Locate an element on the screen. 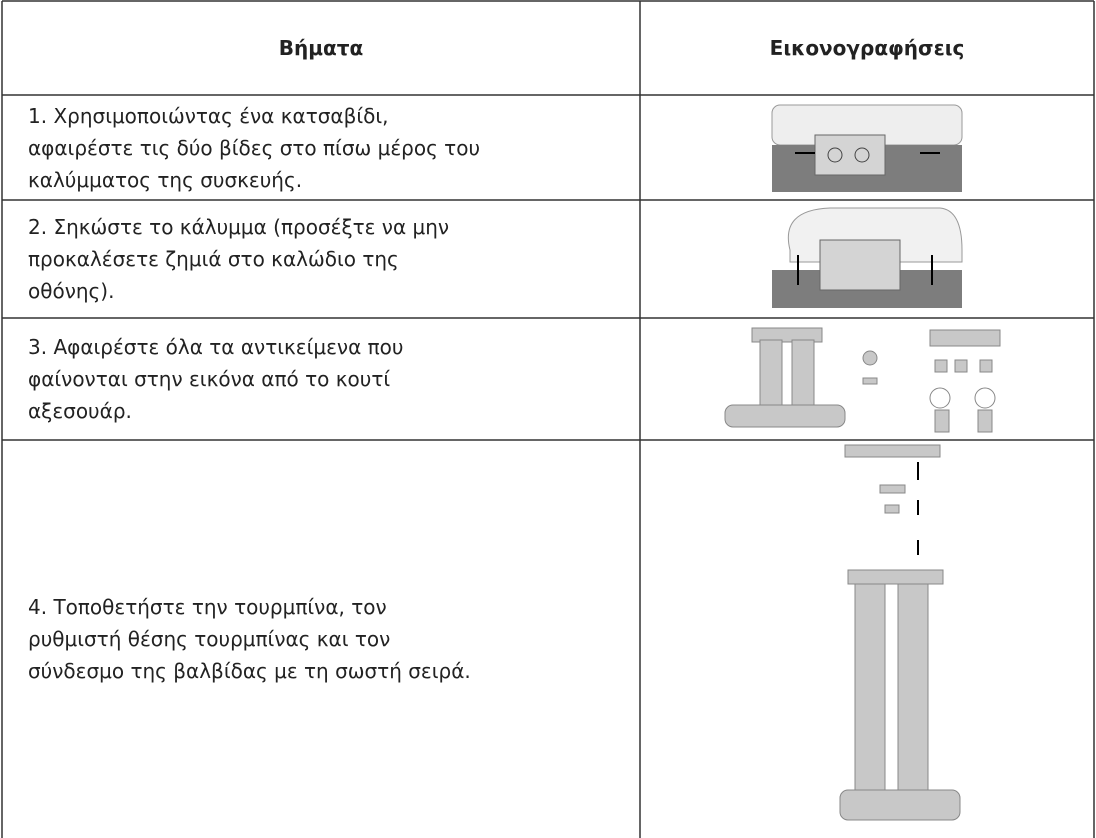  step-line: φαίνονται στην εικόνα από το κουτί is located at coordinates (209, 379).